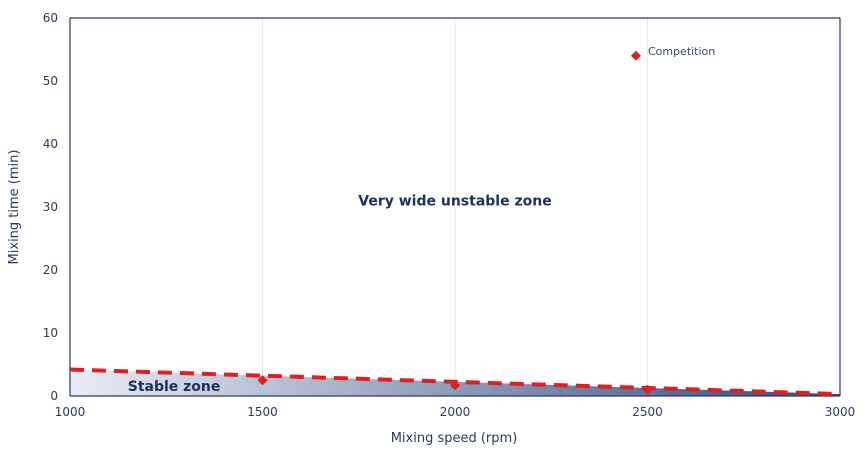 Image resolution: width=866 pixels, height=454 pixels. I want to click on x-tick-label-1500: 1500, so click(262, 412).